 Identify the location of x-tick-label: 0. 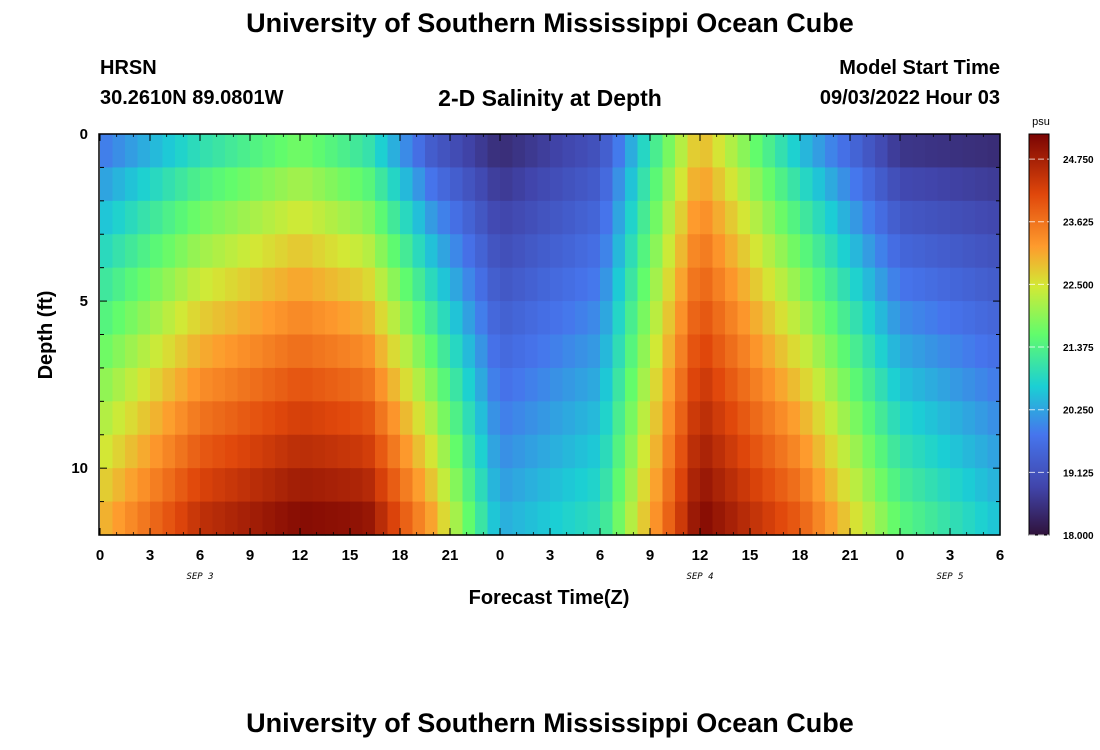
(500, 555).